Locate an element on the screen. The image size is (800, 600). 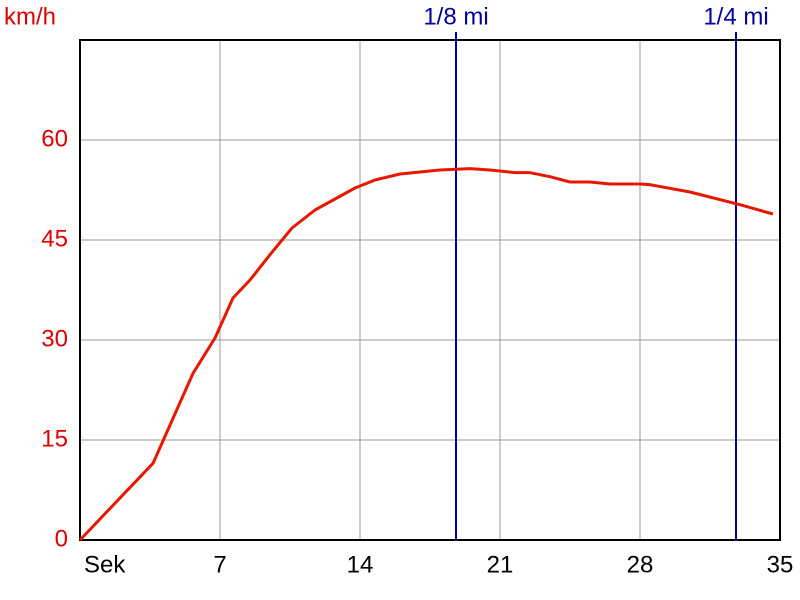
y-tick-label: 30 is located at coordinates (54, 338).